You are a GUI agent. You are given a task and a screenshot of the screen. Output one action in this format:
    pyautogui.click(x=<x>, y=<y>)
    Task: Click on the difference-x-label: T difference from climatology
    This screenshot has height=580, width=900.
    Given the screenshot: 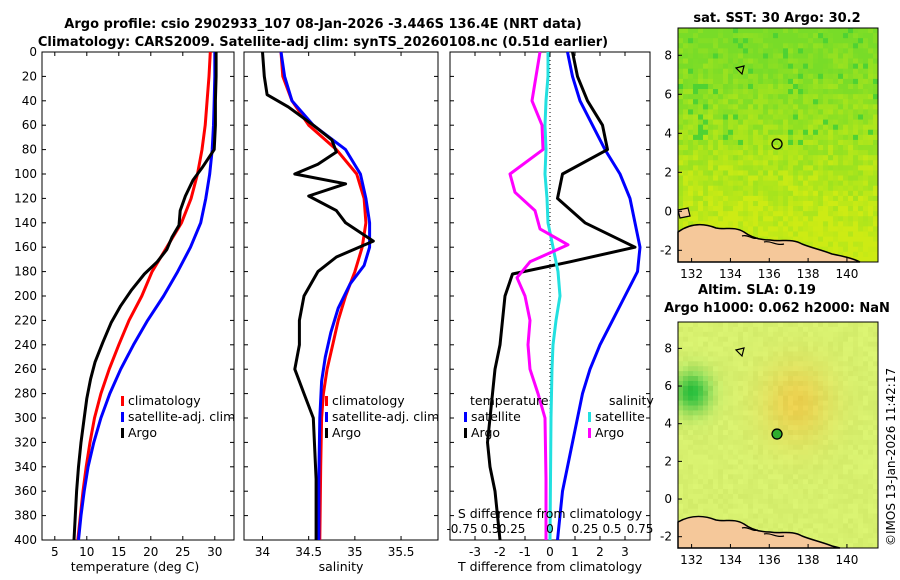 What is the action you would take?
    pyautogui.click(x=550, y=566)
    